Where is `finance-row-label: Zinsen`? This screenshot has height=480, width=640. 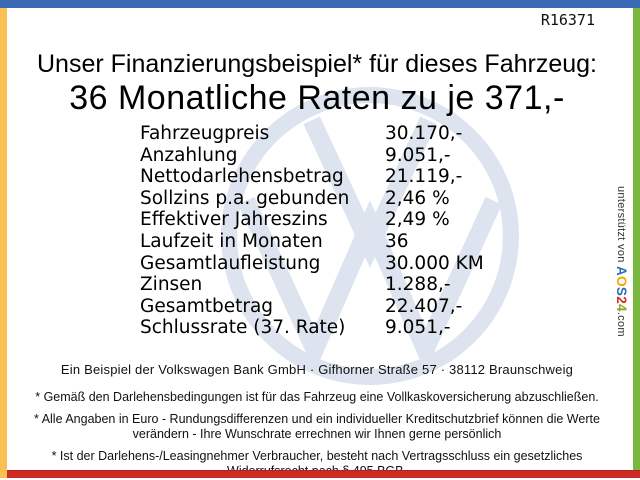 finance-row-label: Zinsen is located at coordinates (171, 285).